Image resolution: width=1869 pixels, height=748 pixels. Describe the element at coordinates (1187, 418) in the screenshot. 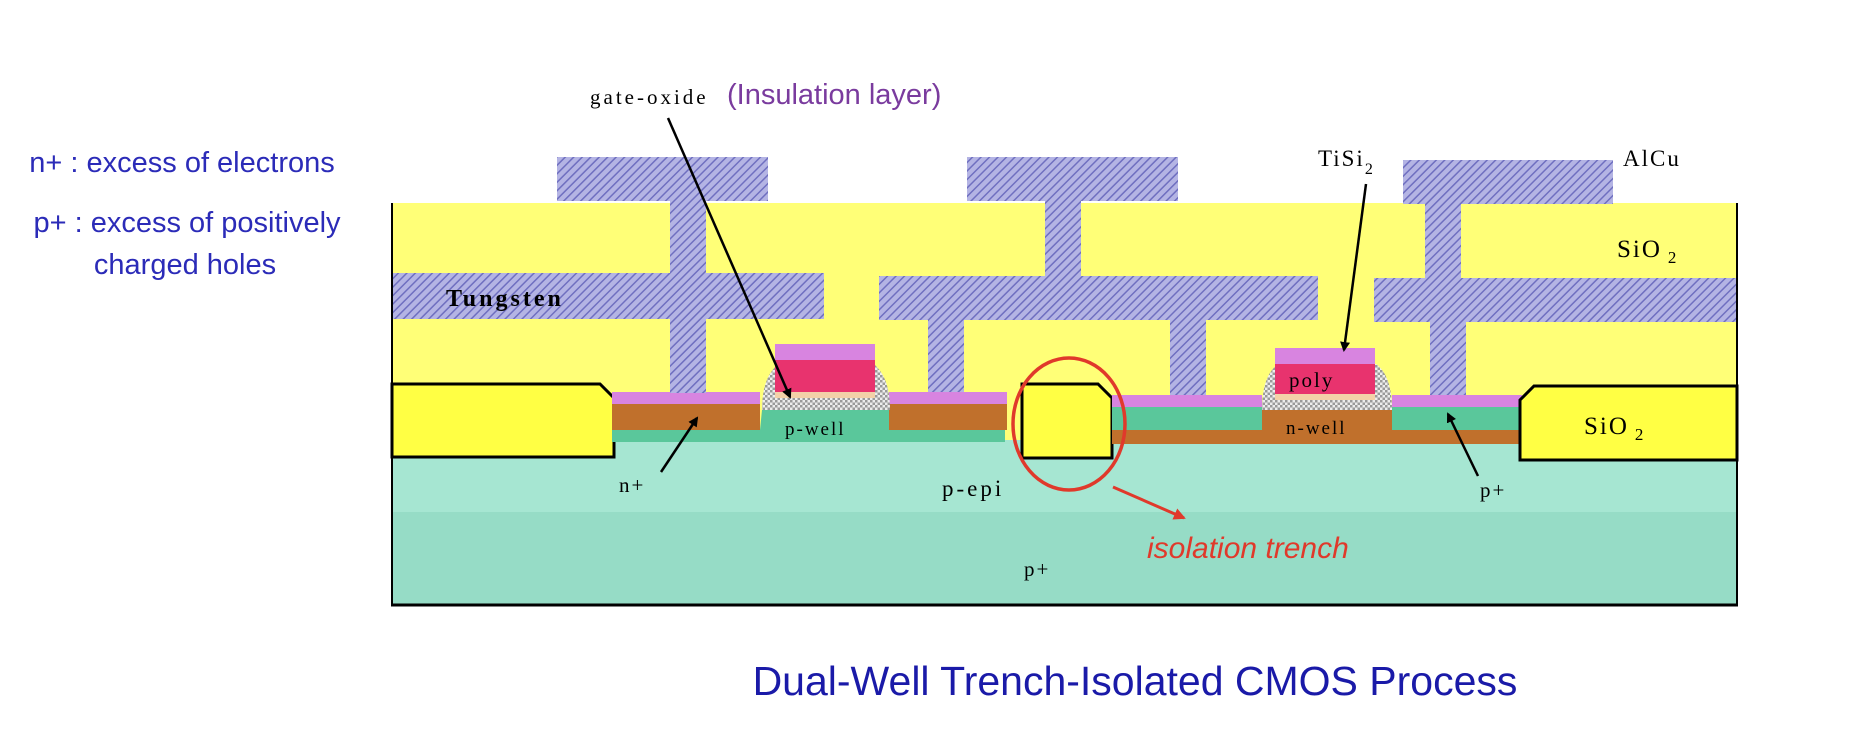

I see `p-plus-diffusion-left` at that location.